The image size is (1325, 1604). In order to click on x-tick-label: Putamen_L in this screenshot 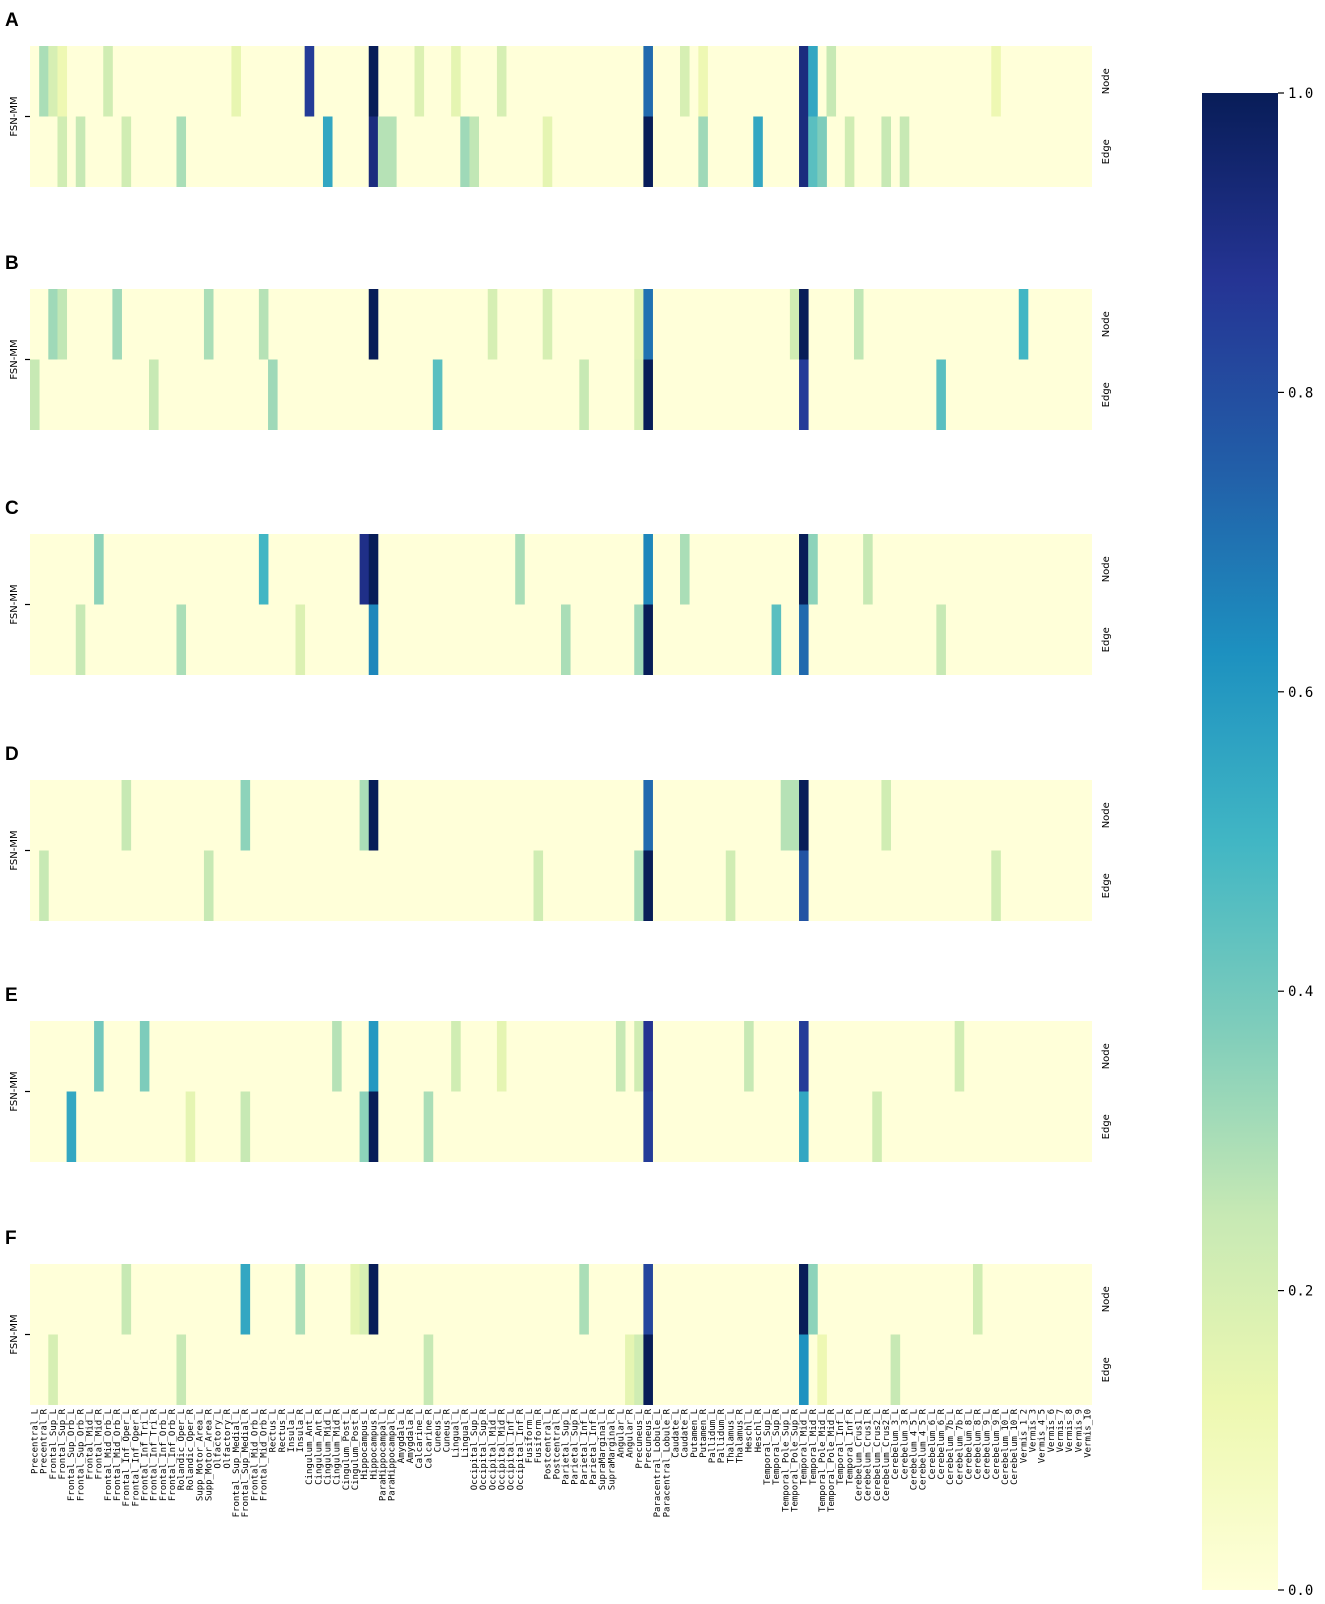, I will do `click(695, 1433)`.